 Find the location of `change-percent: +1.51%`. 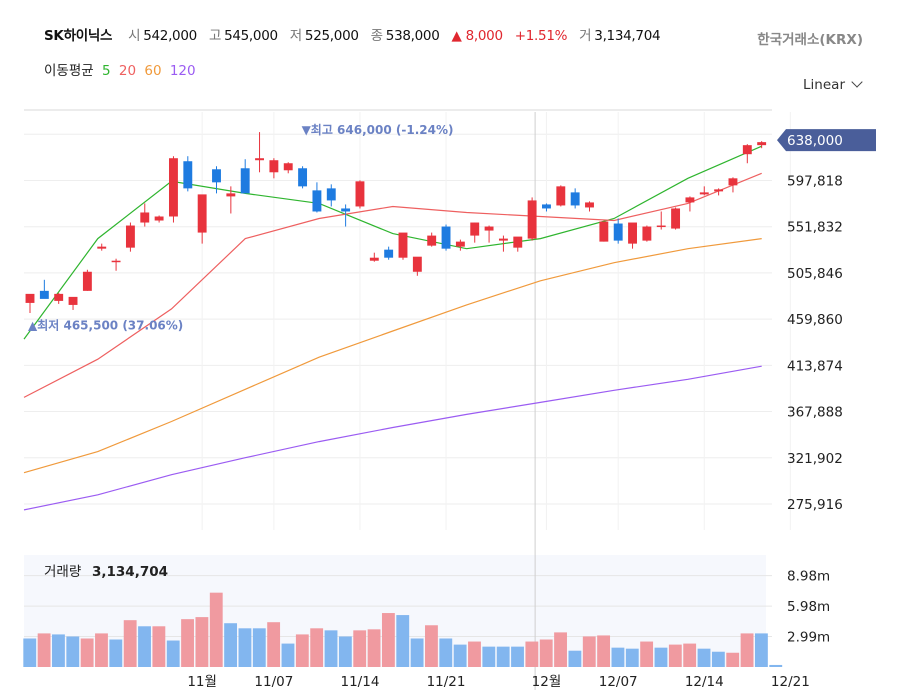

change-percent: +1.51% is located at coordinates (541, 36).